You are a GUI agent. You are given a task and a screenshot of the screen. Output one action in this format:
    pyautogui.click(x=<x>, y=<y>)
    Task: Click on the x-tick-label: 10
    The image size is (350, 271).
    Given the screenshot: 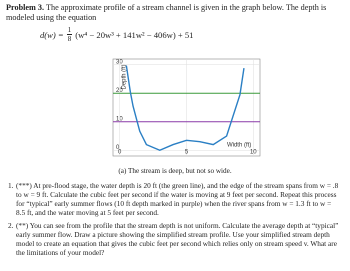 What is the action you would take?
    pyautogui.click(x=253, y=153)
    